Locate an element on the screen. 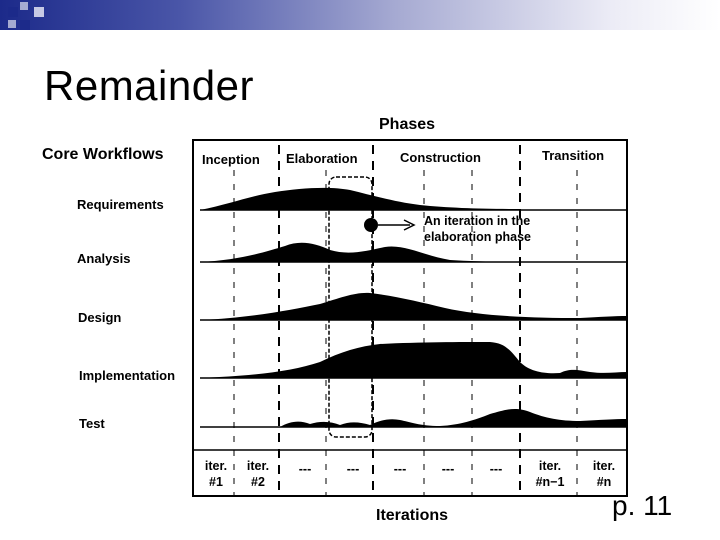 This screenshot has width=720, height=540. iterations-heading: Iterations is located at coordinates (412, 515).